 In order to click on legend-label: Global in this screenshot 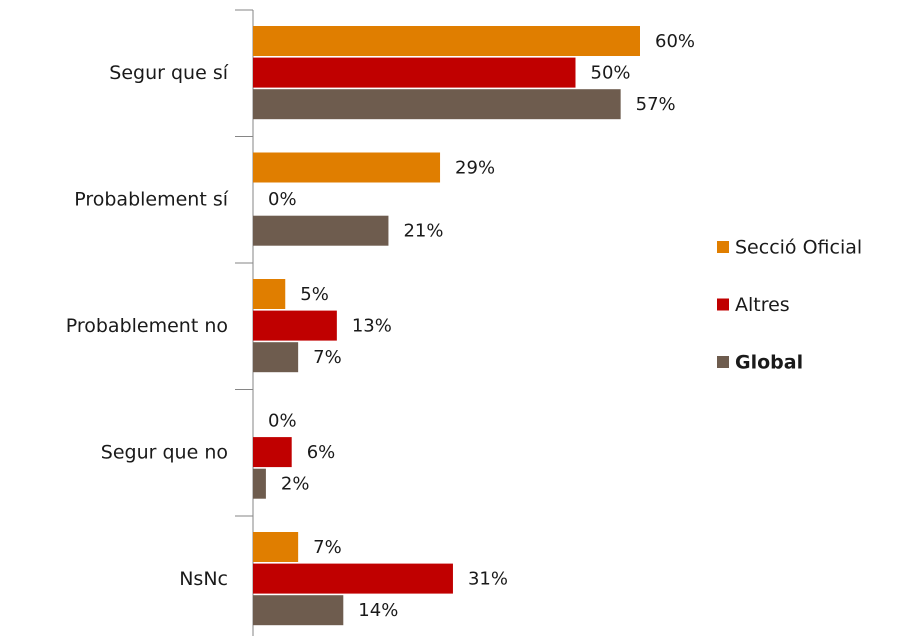, I will do `click(769, 363)`.